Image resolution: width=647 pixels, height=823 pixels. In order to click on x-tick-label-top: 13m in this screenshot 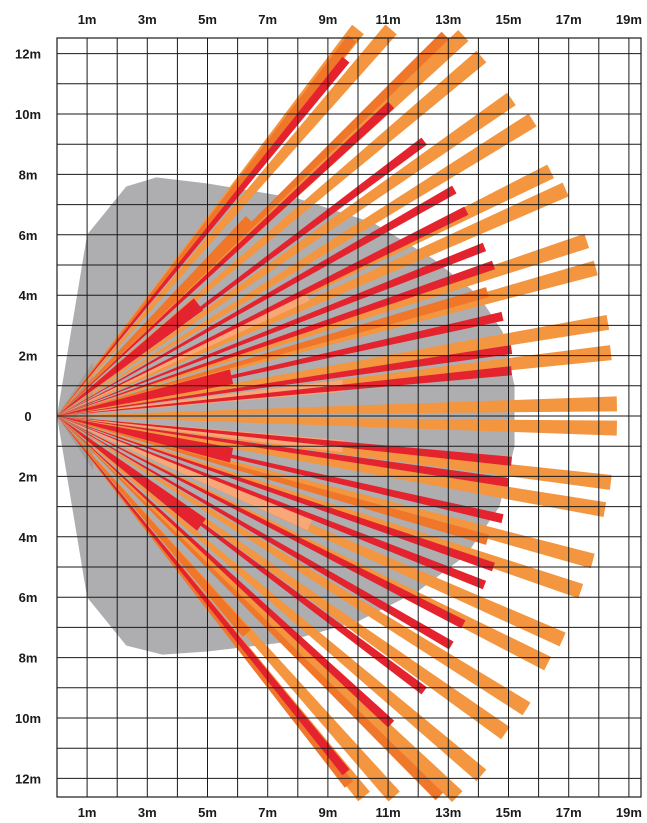, I will do `click(448, 19)`.